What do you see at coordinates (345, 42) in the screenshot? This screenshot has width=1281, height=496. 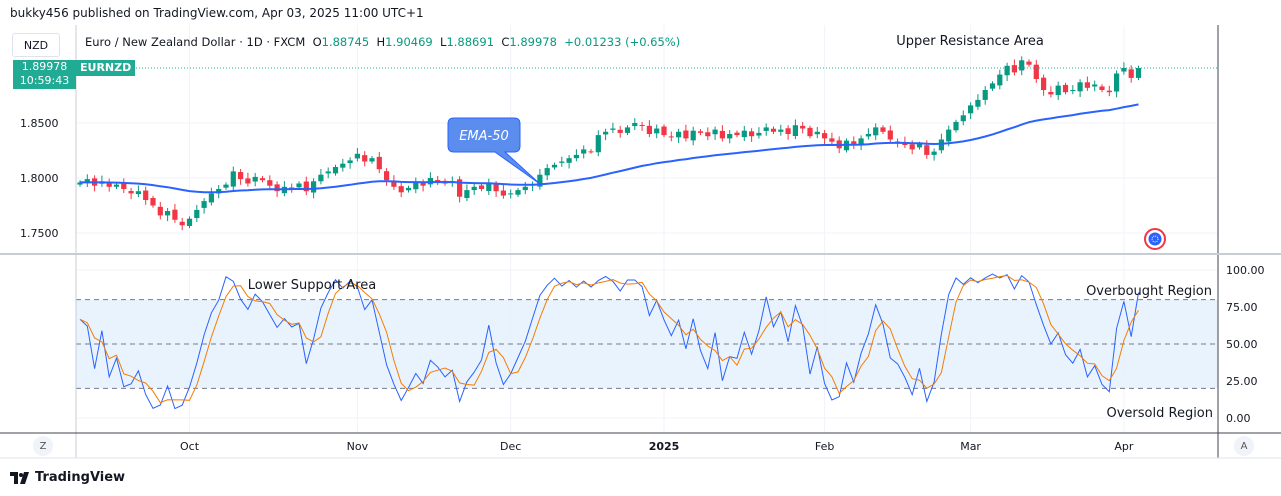 I see `open-value: 1.88745` at bounding box center [345, 42].